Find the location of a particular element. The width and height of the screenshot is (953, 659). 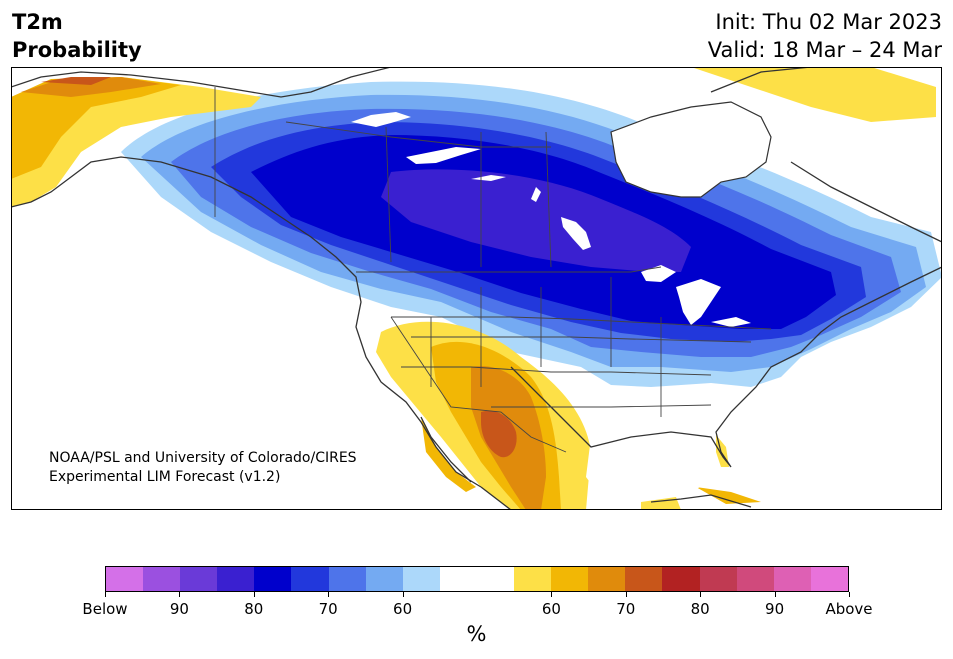

colorbar-ticks: Below 90 80 70 60 60 70 80 90 Above is located at coordinates (477, 609).